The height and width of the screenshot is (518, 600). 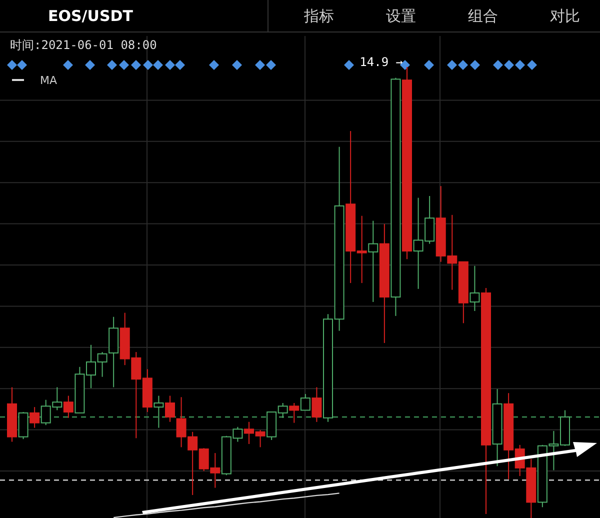 I want to click on text: 对比, so click(x=565, y=16).